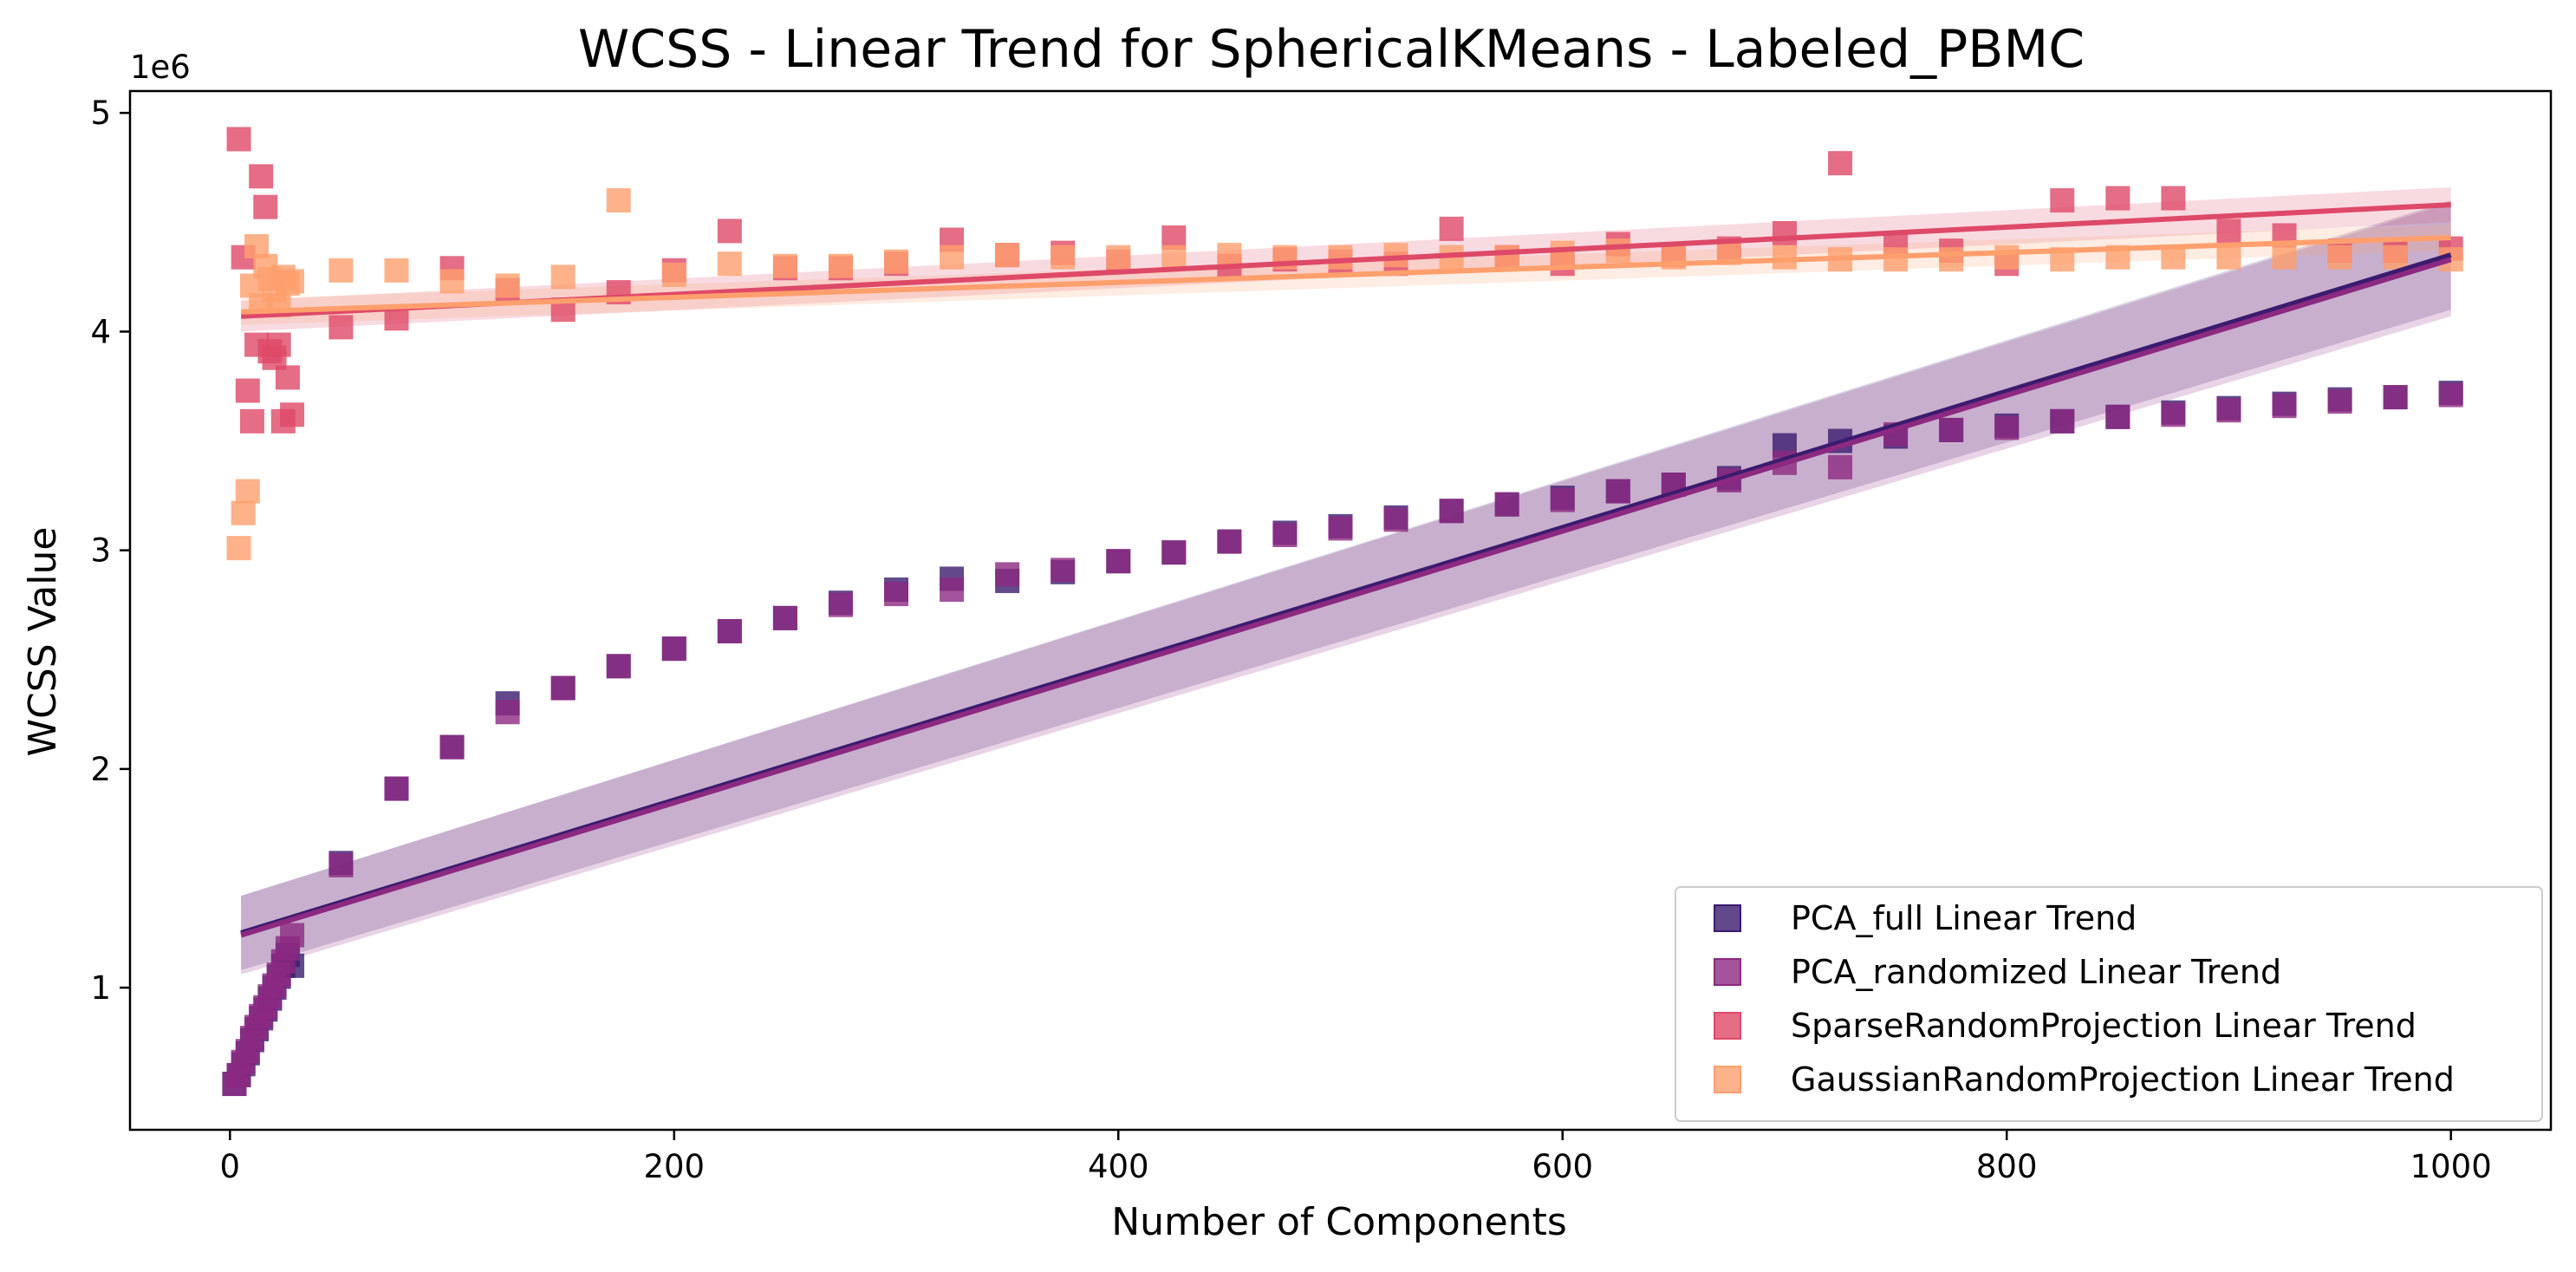 The width and height of the screenshot is (2576, 1272). What do you see at coordinates (2123, 1079) in the screenshot?
I see `legend-label: GaussianRandomProjection Linear Trend` at bounding box center [2123, 1079].